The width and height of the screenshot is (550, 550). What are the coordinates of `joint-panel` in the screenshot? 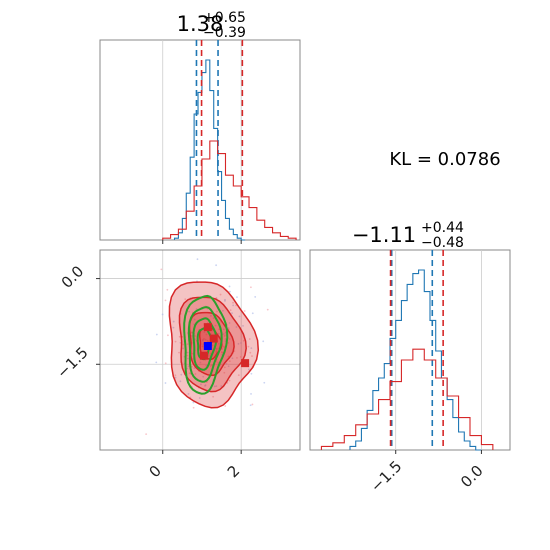 It's located at (200, 350).